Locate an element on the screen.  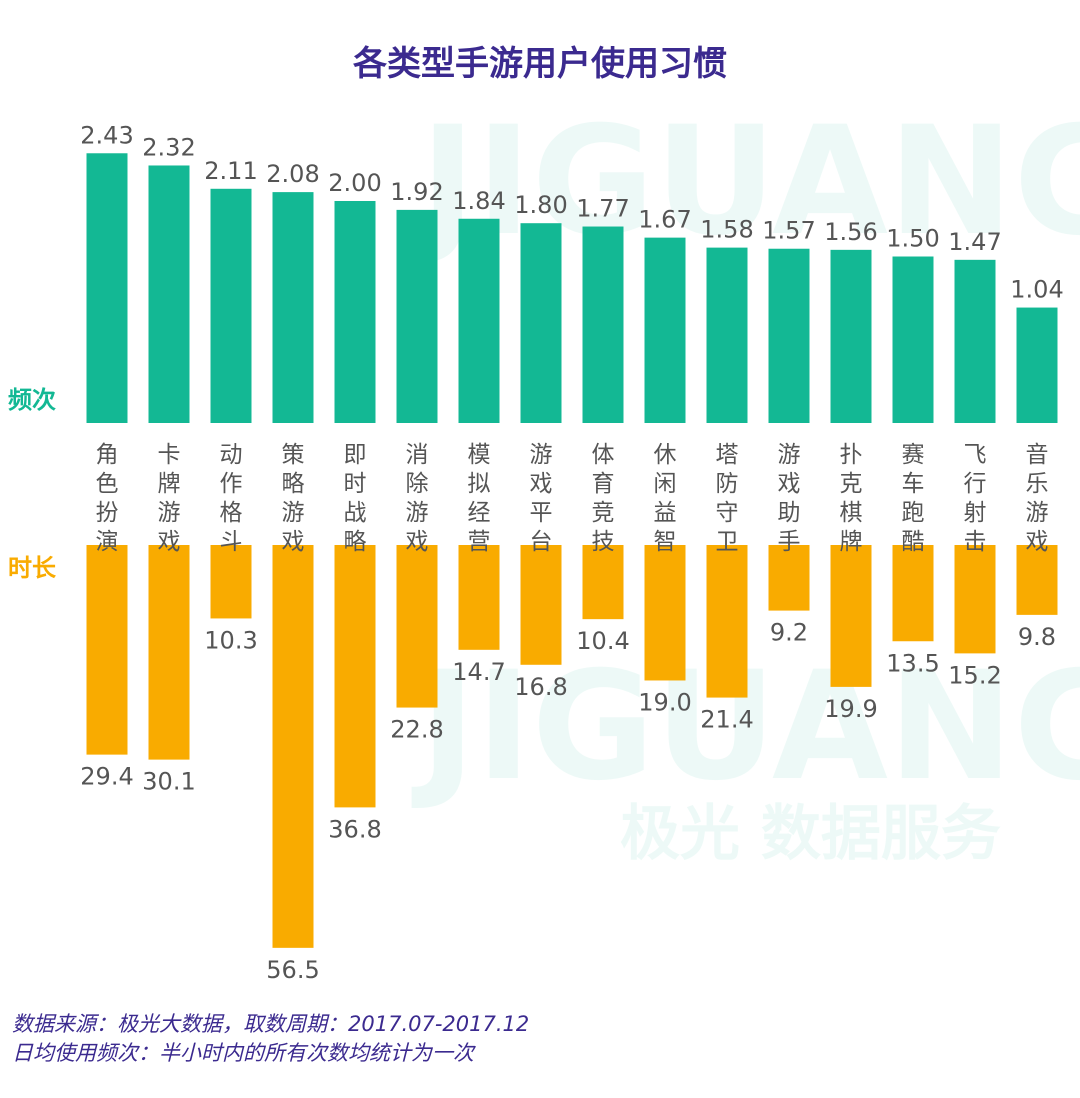
freq-value-label: 2.32 is located at coordinates (168, 147).